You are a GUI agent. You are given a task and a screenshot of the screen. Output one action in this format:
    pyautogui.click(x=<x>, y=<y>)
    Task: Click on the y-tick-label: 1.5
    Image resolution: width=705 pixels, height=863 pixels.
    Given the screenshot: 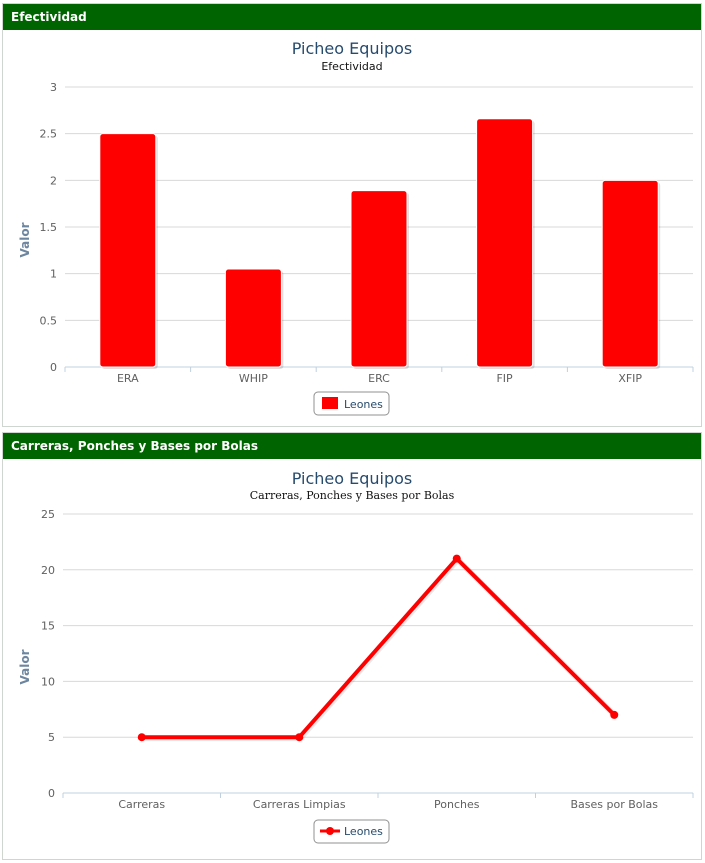 What is the action you would take?
    pyautogui.click(x=49, y=227)
    